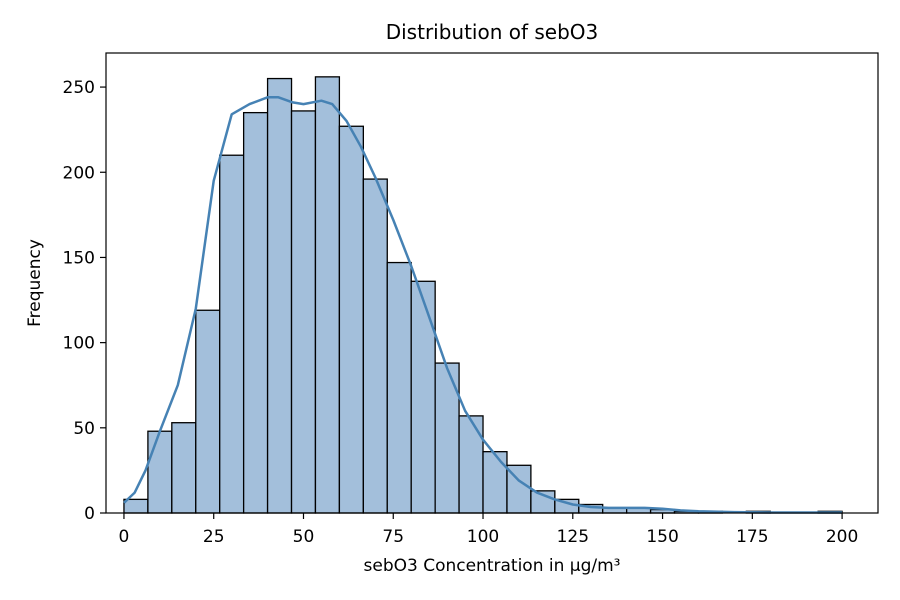  Describe the element at coordinates (214, 537) in the screenshot. I see `x-tick-label: 25` at that location.